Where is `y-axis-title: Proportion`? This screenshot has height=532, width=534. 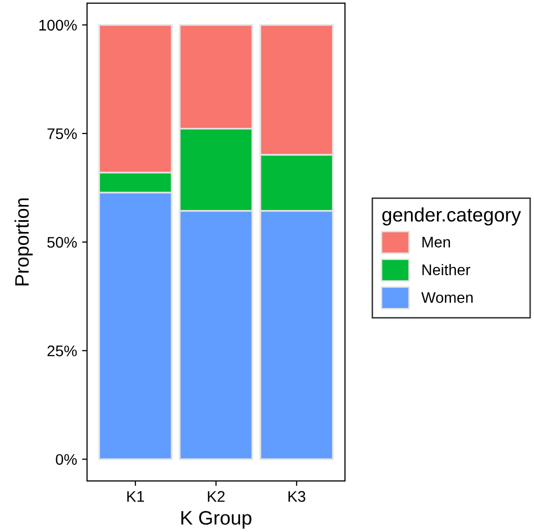
y-axis-title: Proportion is located at coordinates (23, 242).